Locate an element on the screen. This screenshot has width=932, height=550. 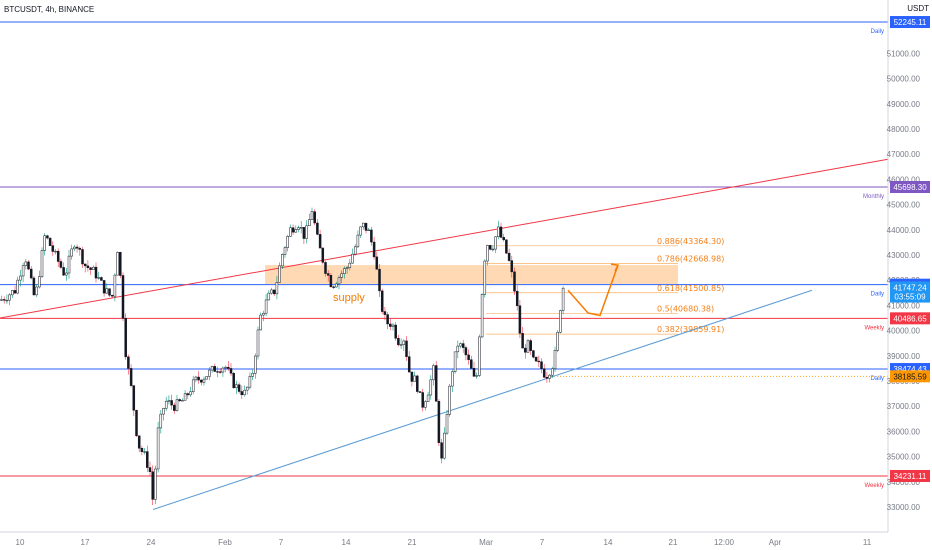
level-note: Daily is located at coordinates (877, 379).